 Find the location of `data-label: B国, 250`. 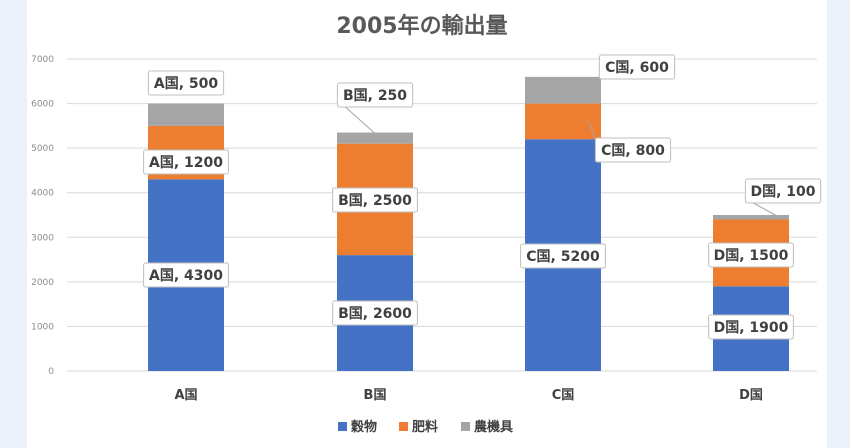

data-label: B国, 250 is located at coordinates (375, 96).